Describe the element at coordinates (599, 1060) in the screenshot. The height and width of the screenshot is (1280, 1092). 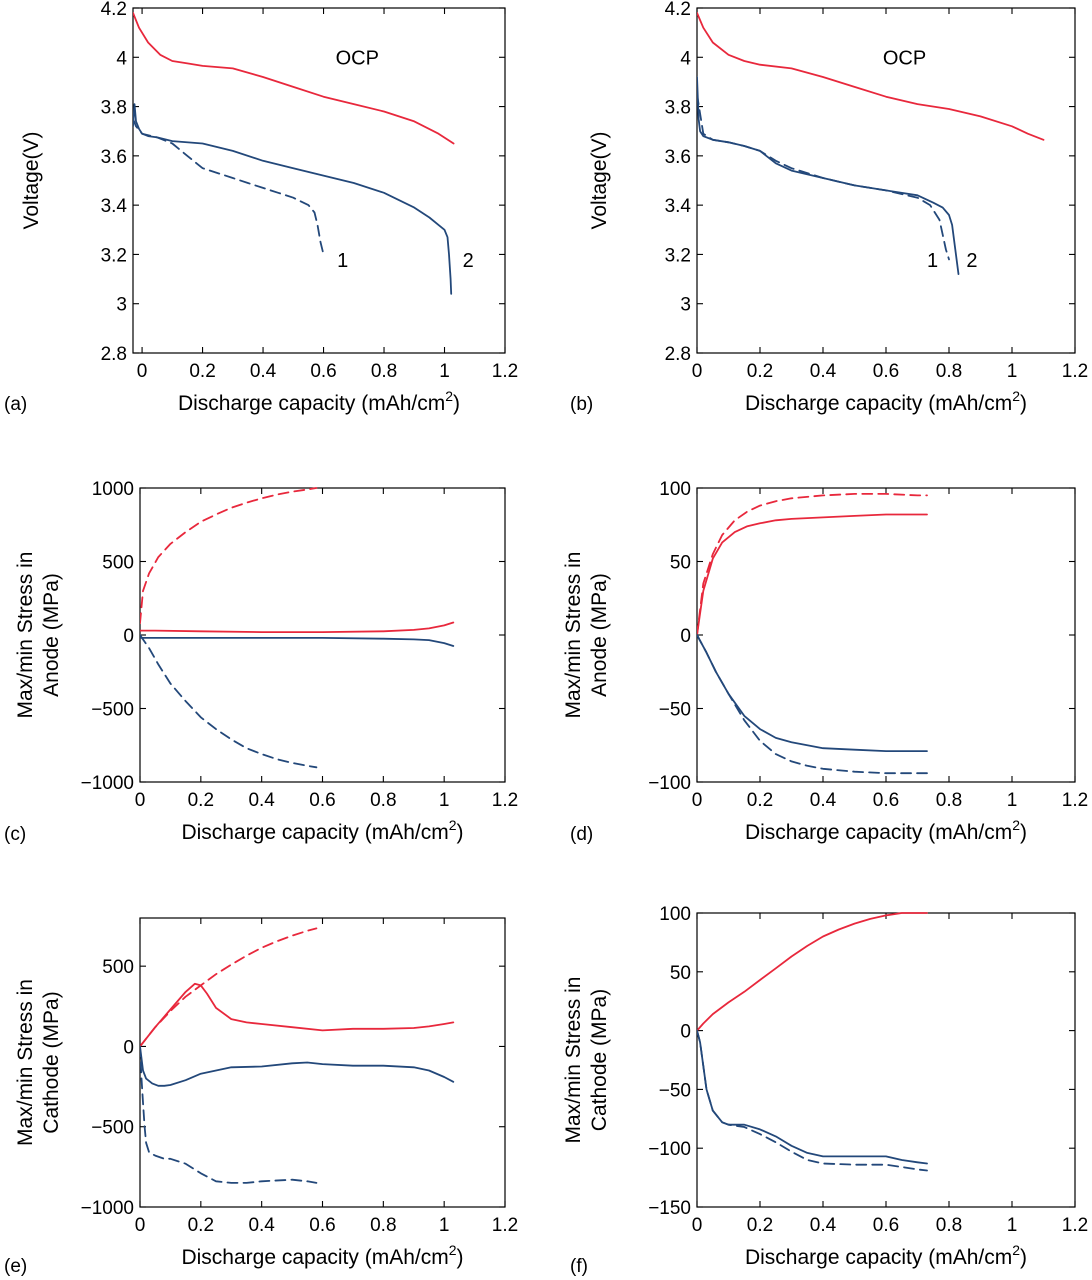
I see `y-axis-label: Cathode (MPa)` at that location.